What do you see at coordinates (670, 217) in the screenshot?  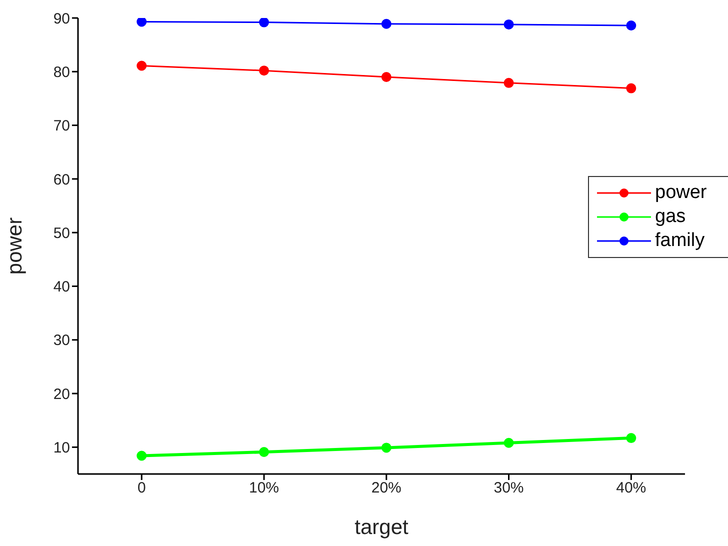 I see `legend-label: gas` at bounding box center [670, 217].